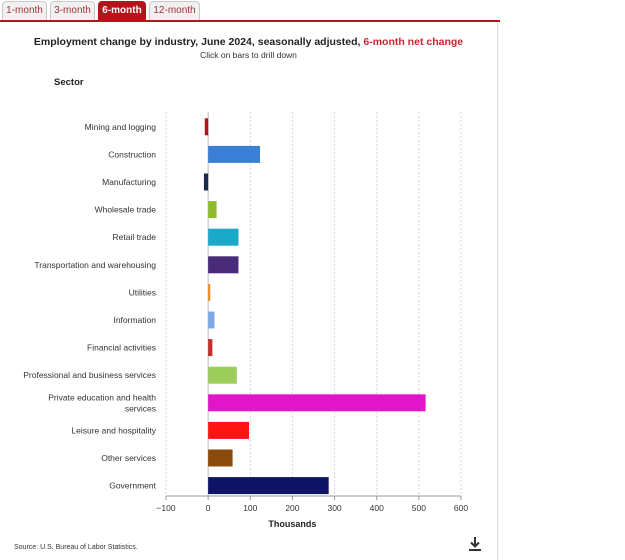 The width and height of the screenshot is (625, 560). Describe the element at coordinates (140, 408) in the screenshot. I see `category-label: services` at that location.